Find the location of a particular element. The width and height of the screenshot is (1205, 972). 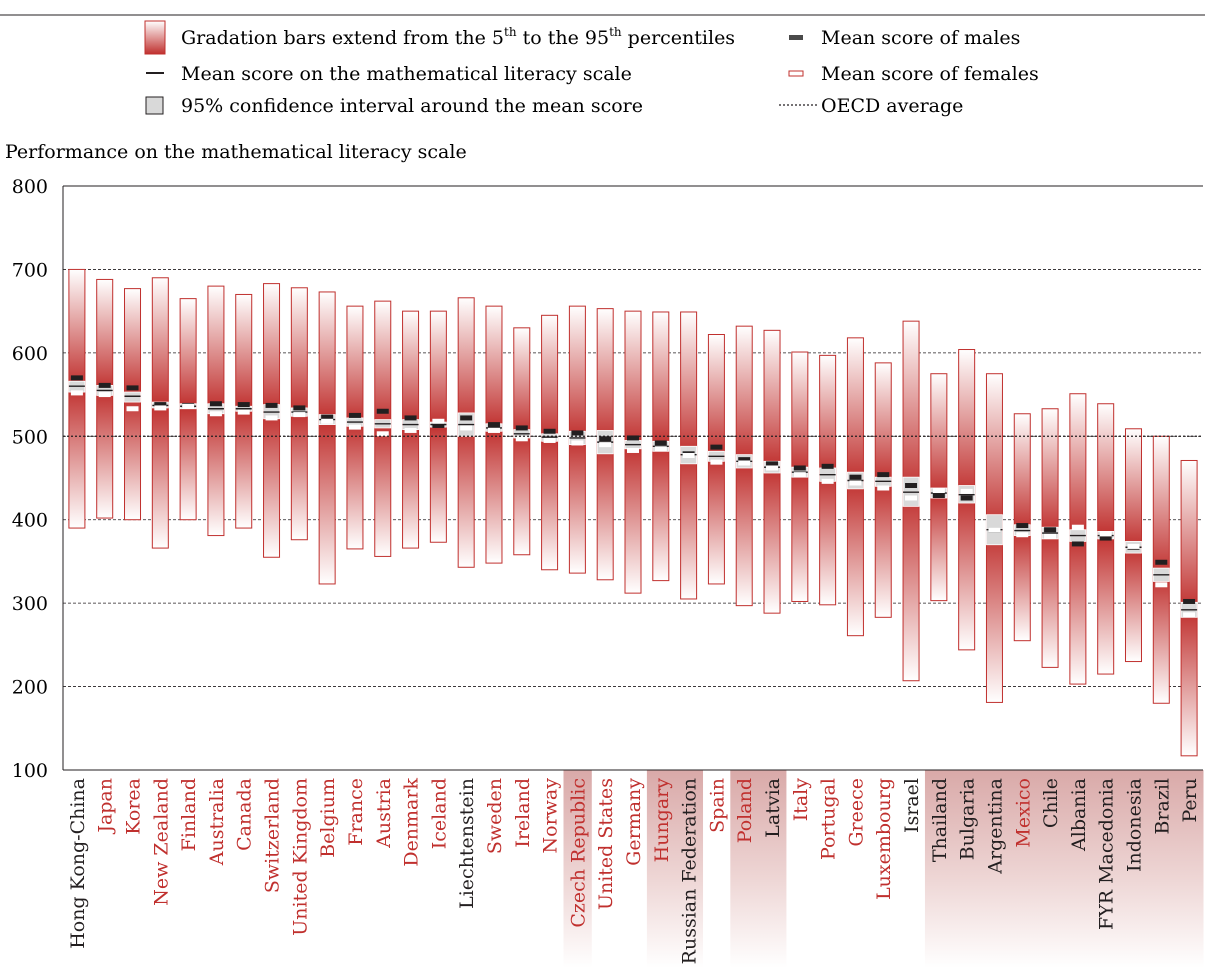

country-label: Canada is located at coordinates (245, 814).